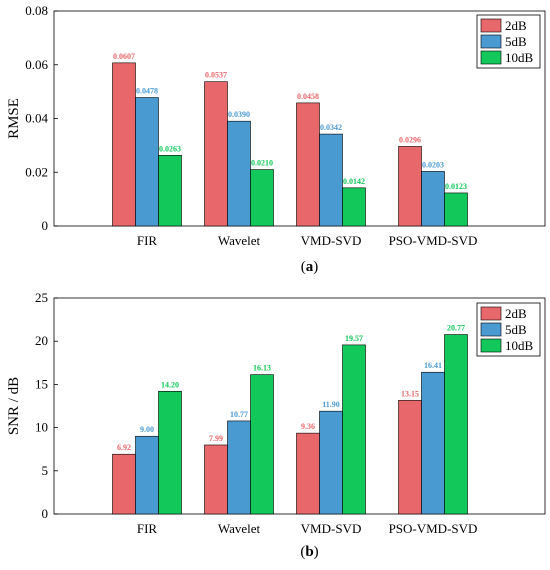  Describe the element at coordinates (170, 384) in the screenshot. I see `data-label: 14.20` at that location.